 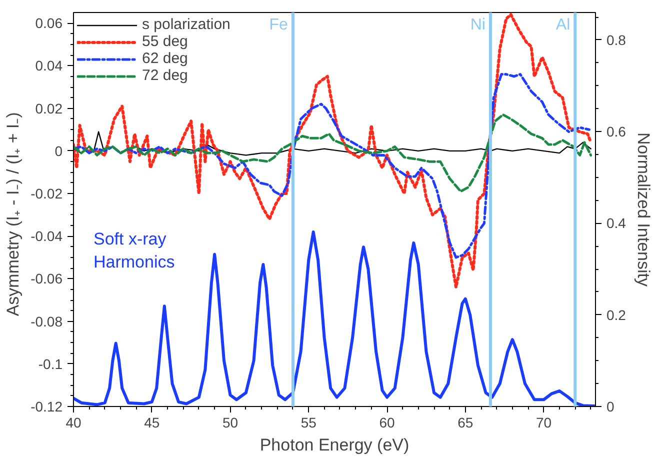 I want to click on x-tick-label: 70, so click(x=544, y=422).